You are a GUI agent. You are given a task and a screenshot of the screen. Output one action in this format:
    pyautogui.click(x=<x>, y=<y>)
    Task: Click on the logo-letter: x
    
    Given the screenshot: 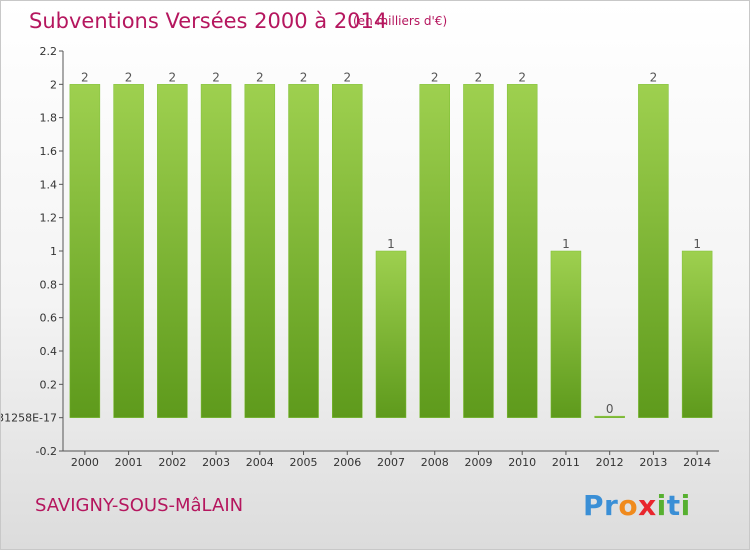 What is the action you would take?
    pyautogui.click(x=647, y=505)
    